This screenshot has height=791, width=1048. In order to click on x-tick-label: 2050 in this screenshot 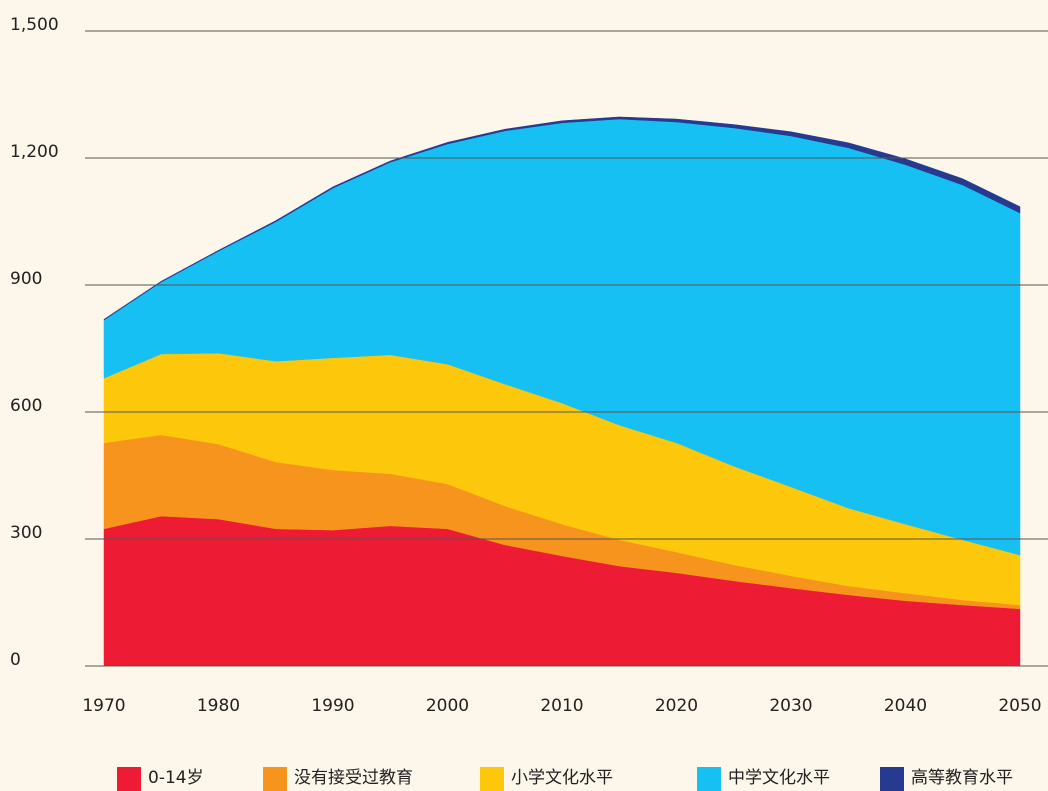, I will do `click(1019, 706)`.